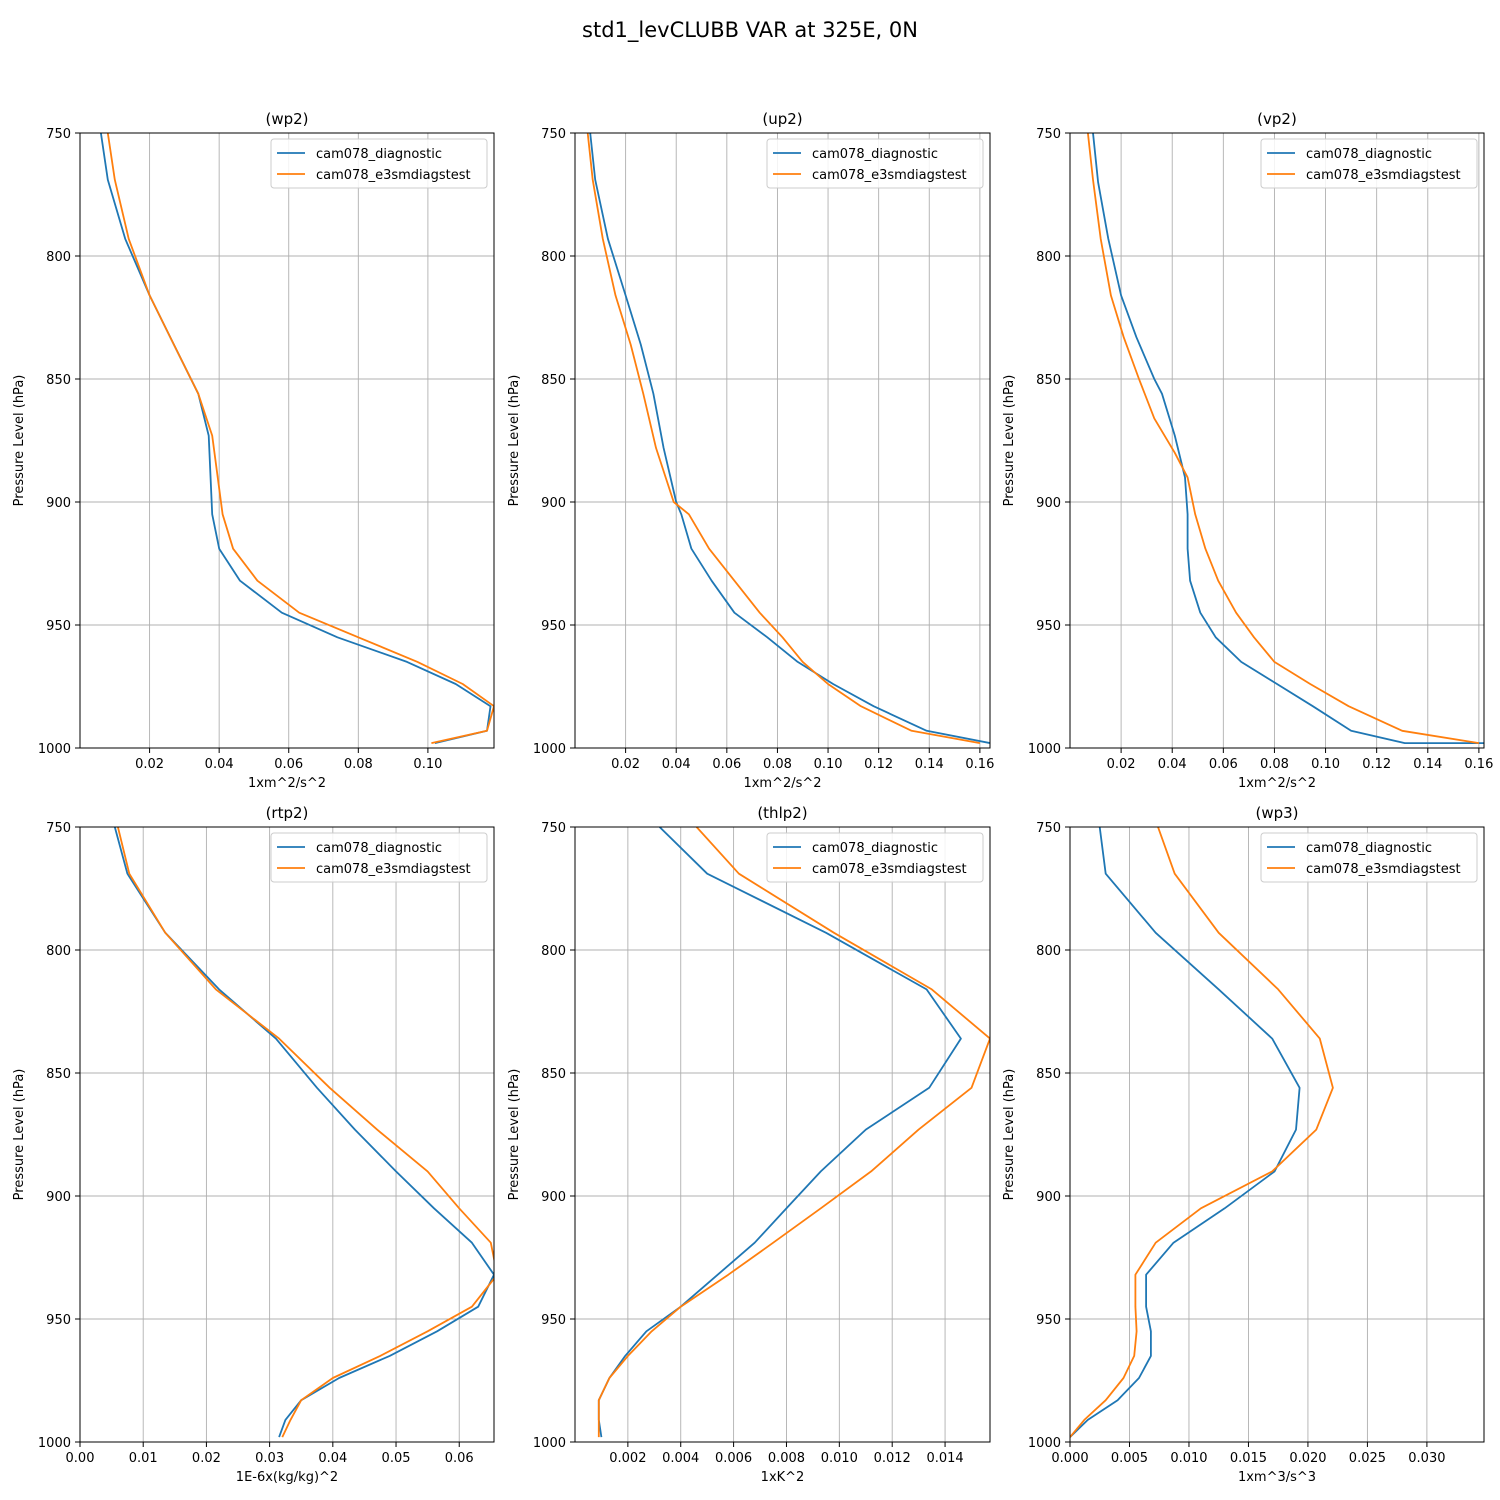 This screenshot has height=1500, width=1500. Describe the element at coordinates (1248, 1458) in the screenshot. I see `x-tick-label: 0.015` at that location.